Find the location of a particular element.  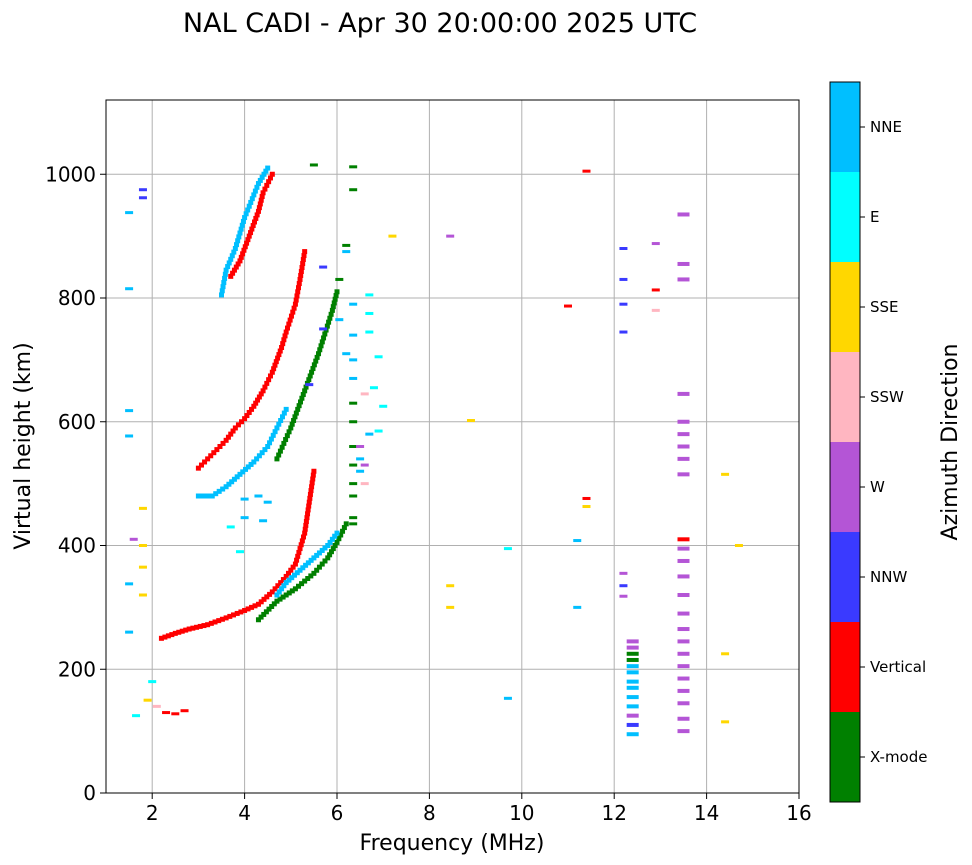

colorbar-label: Azimuth Direction is located at coordinates (950, 441).